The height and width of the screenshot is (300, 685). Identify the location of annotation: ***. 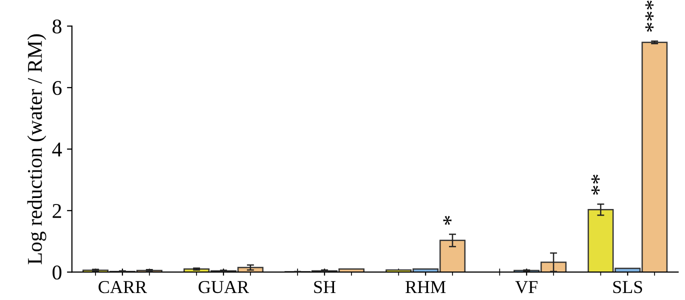
(649, 16).